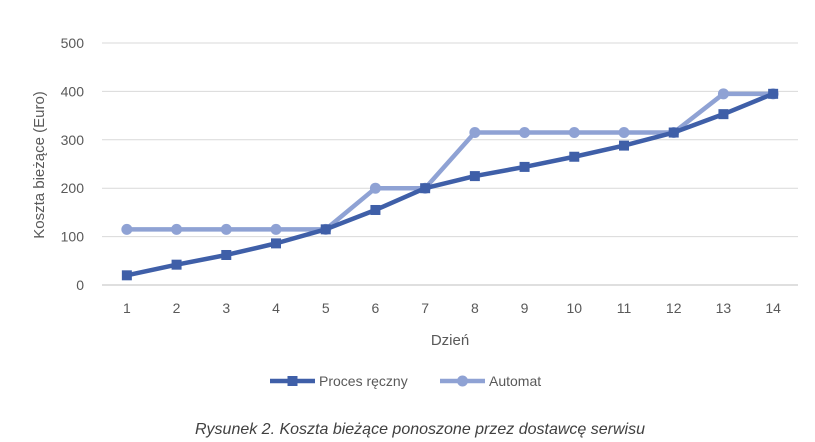 The image size is (815, 442). Describe the element at coordinates (462, 381) in the screenshot. I see `legend-marker-automat` at that location.